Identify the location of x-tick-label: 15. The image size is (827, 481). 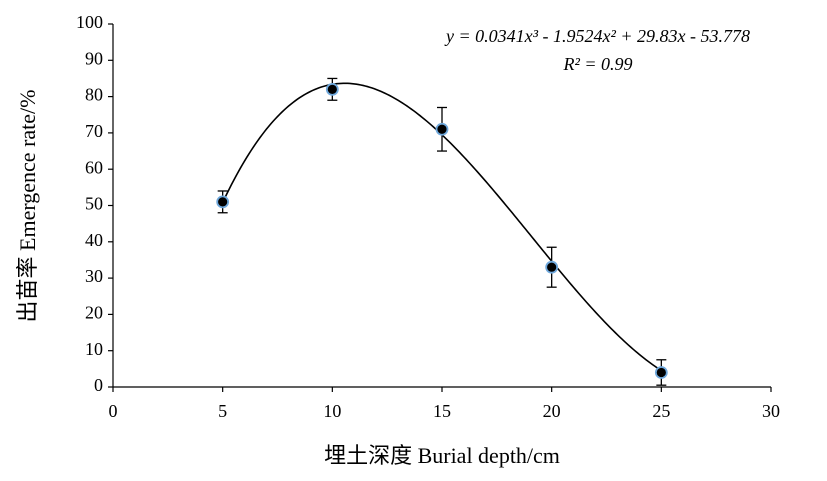
(442, 411).